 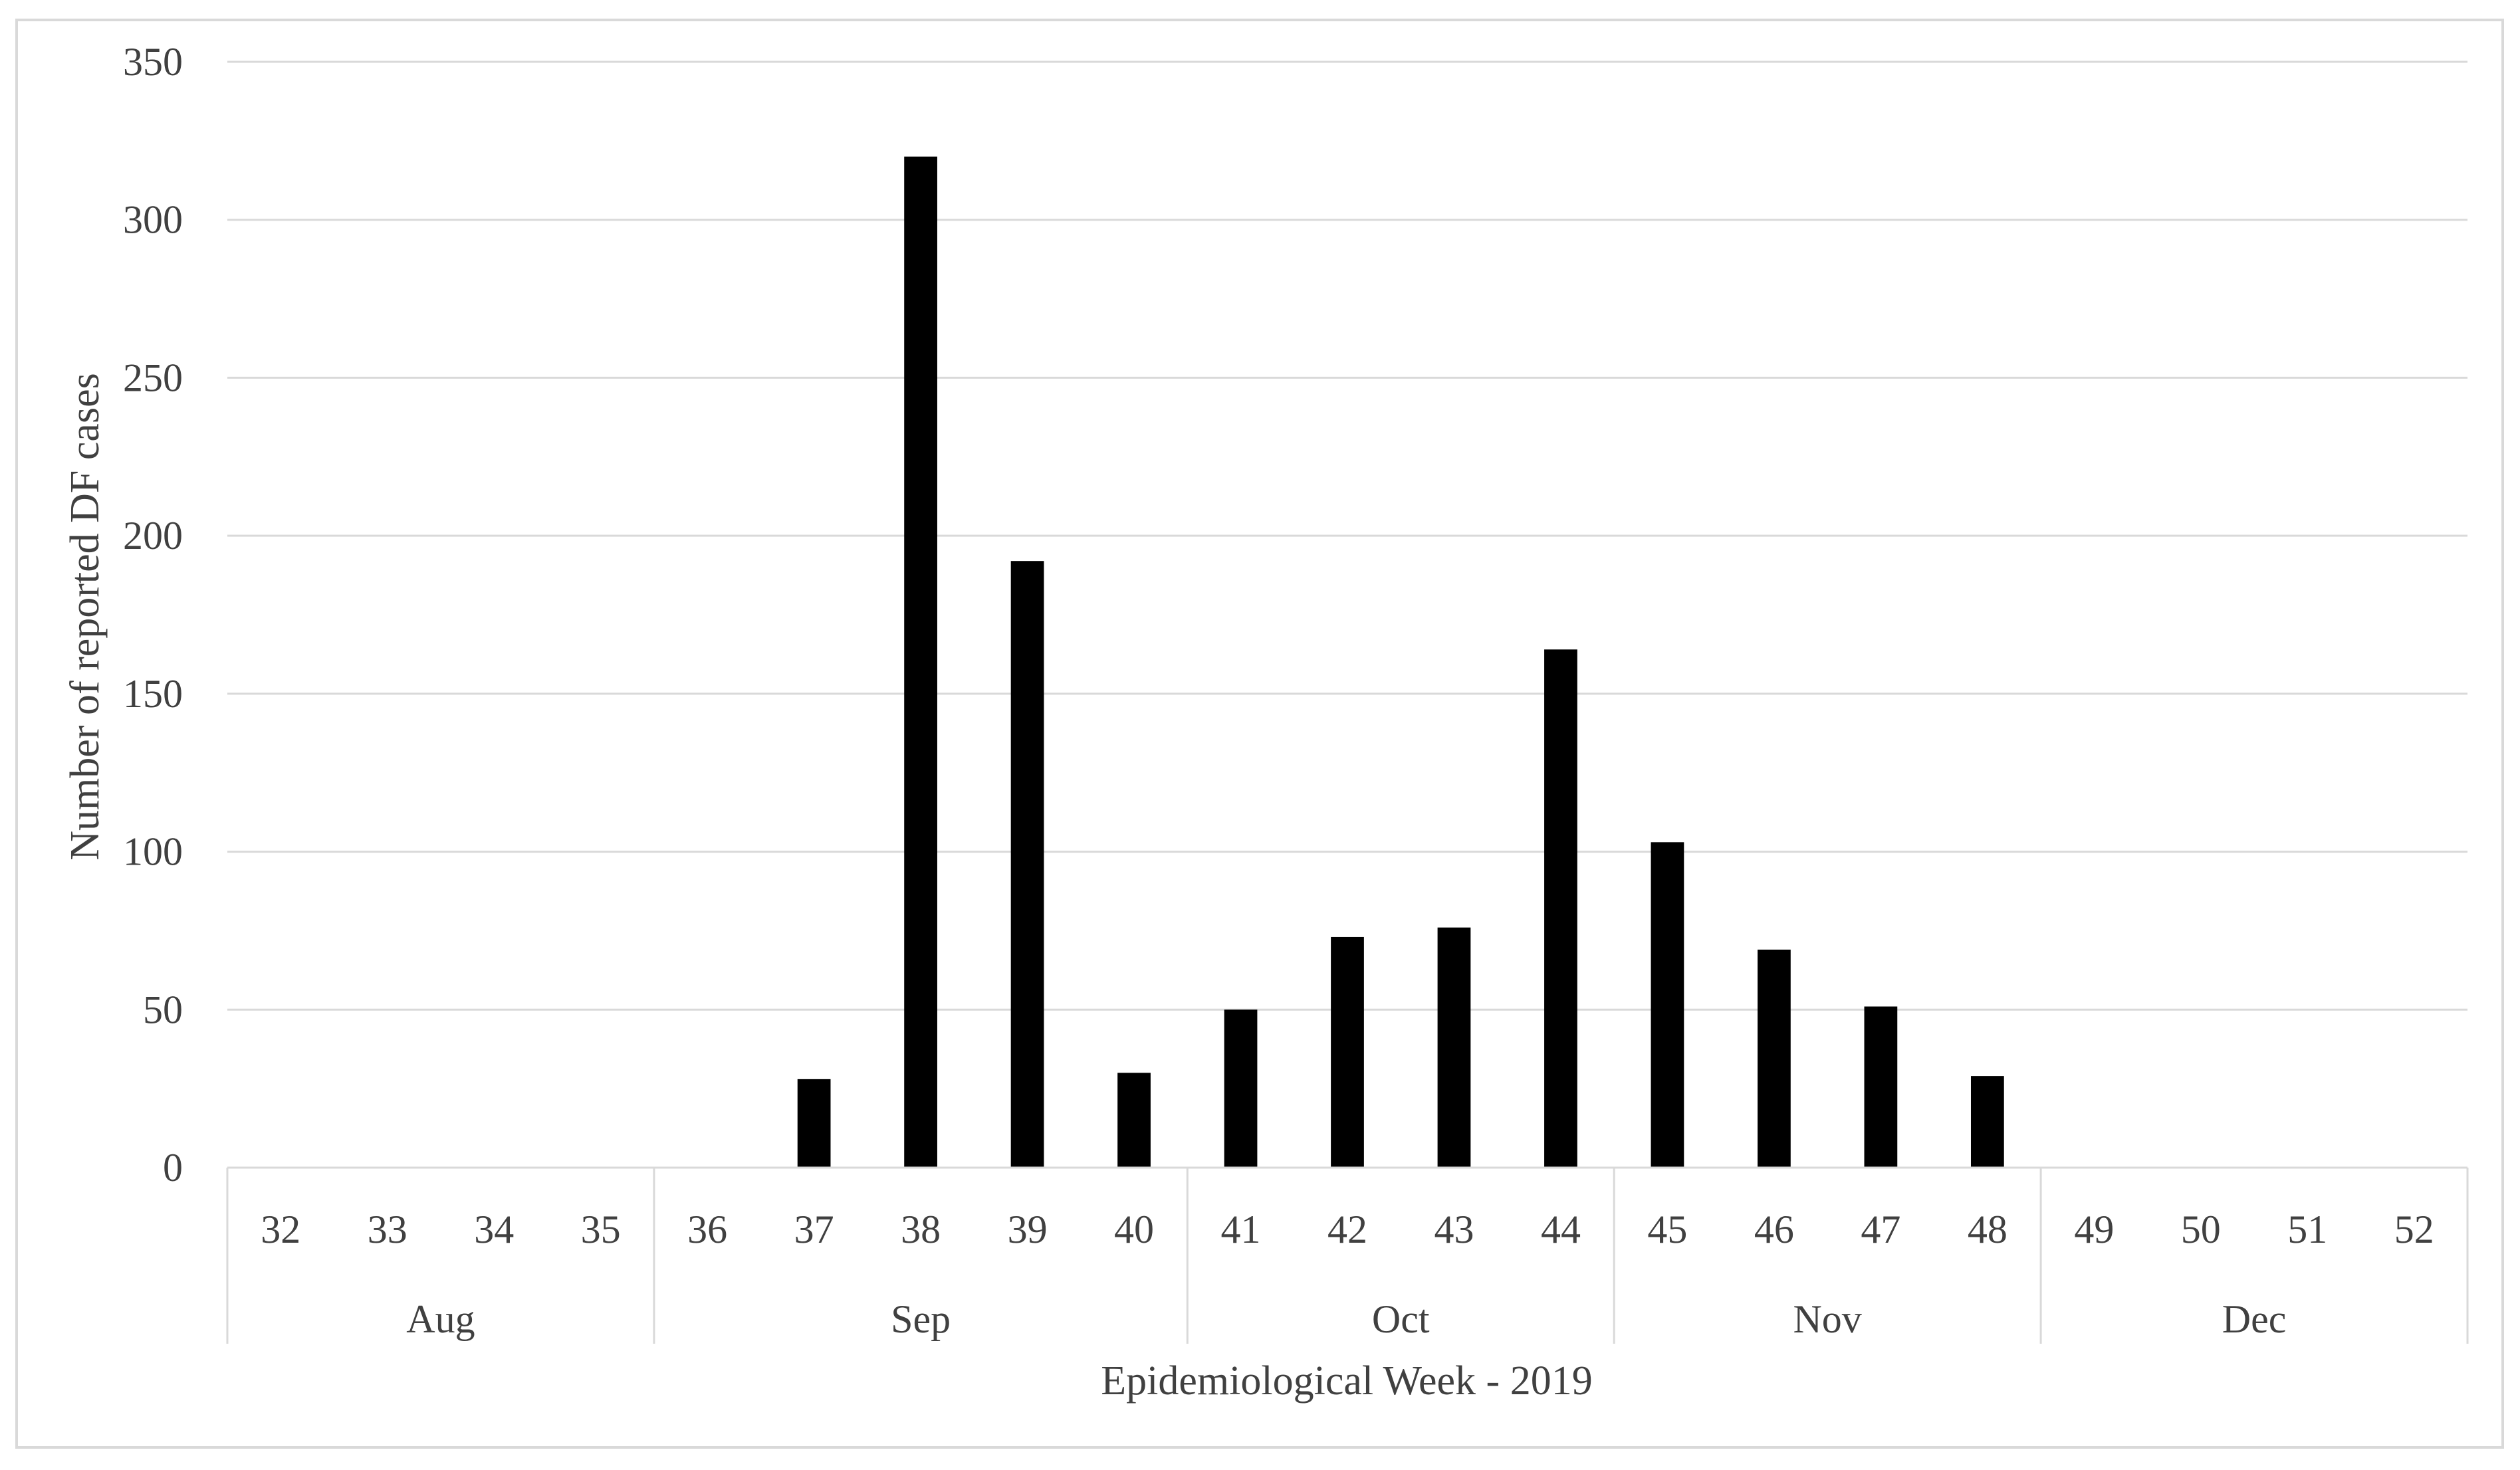 What do you see at coordinates (2201, 1229) in the screenshot?
I see `x-tick-label: 50` at bounding box center [2201, 1229].